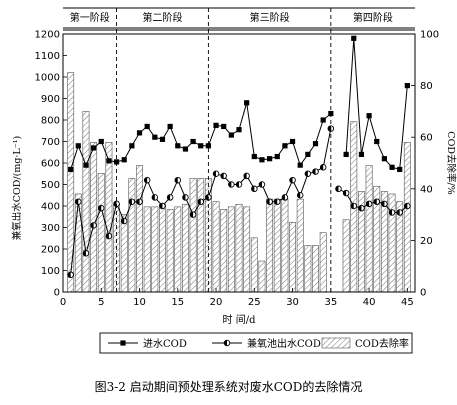  What do you see at coordinates (63, 302) in the screenshot?
I see `x-tick-label: 0` at bounding box center [63, 302].